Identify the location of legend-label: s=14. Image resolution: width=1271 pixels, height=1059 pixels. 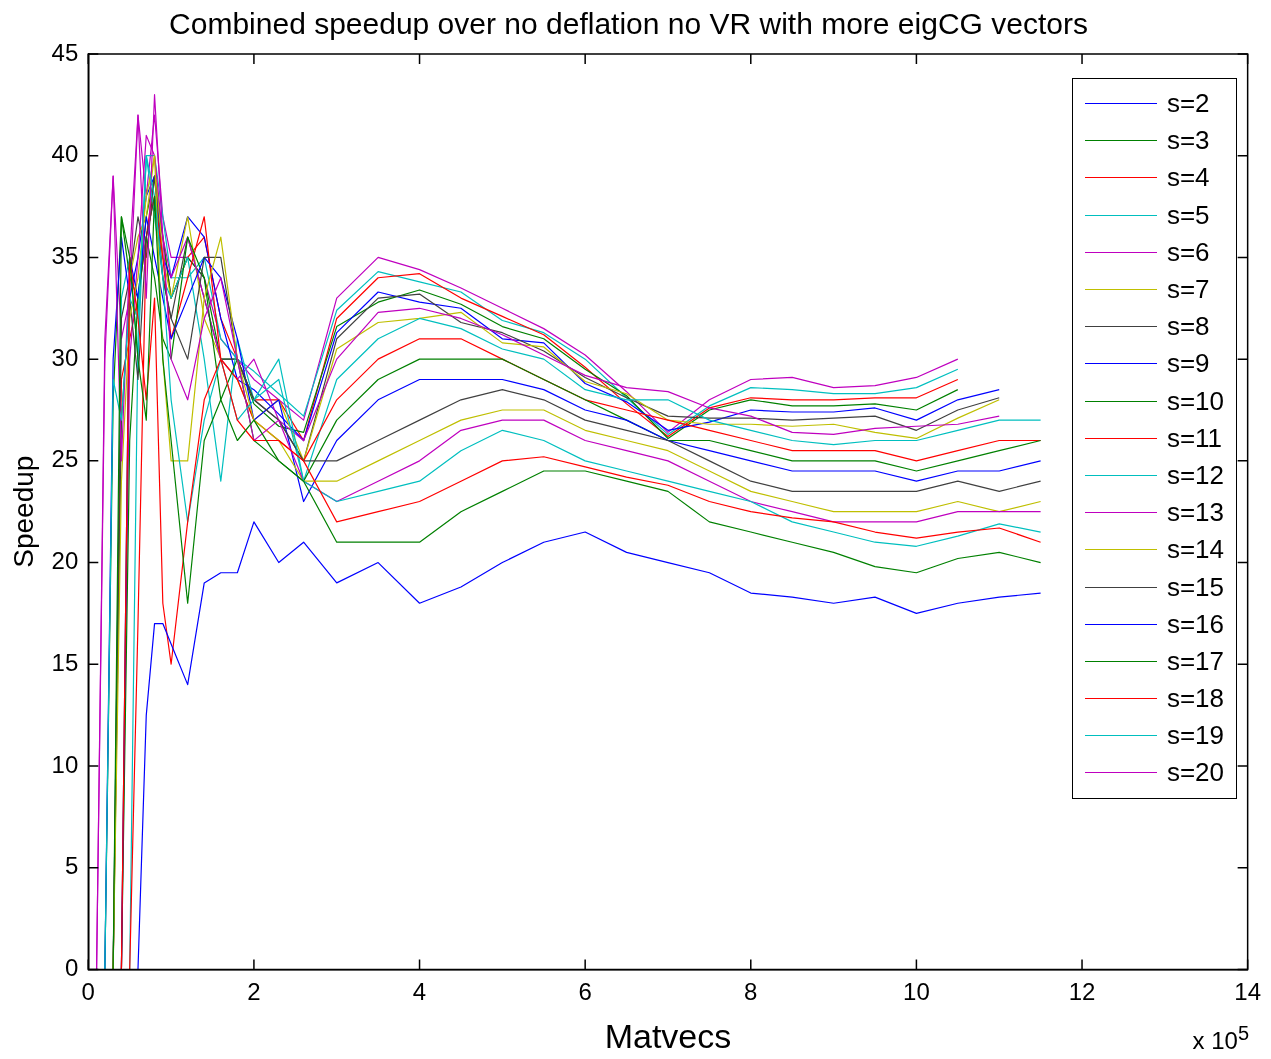
(1195, 550).